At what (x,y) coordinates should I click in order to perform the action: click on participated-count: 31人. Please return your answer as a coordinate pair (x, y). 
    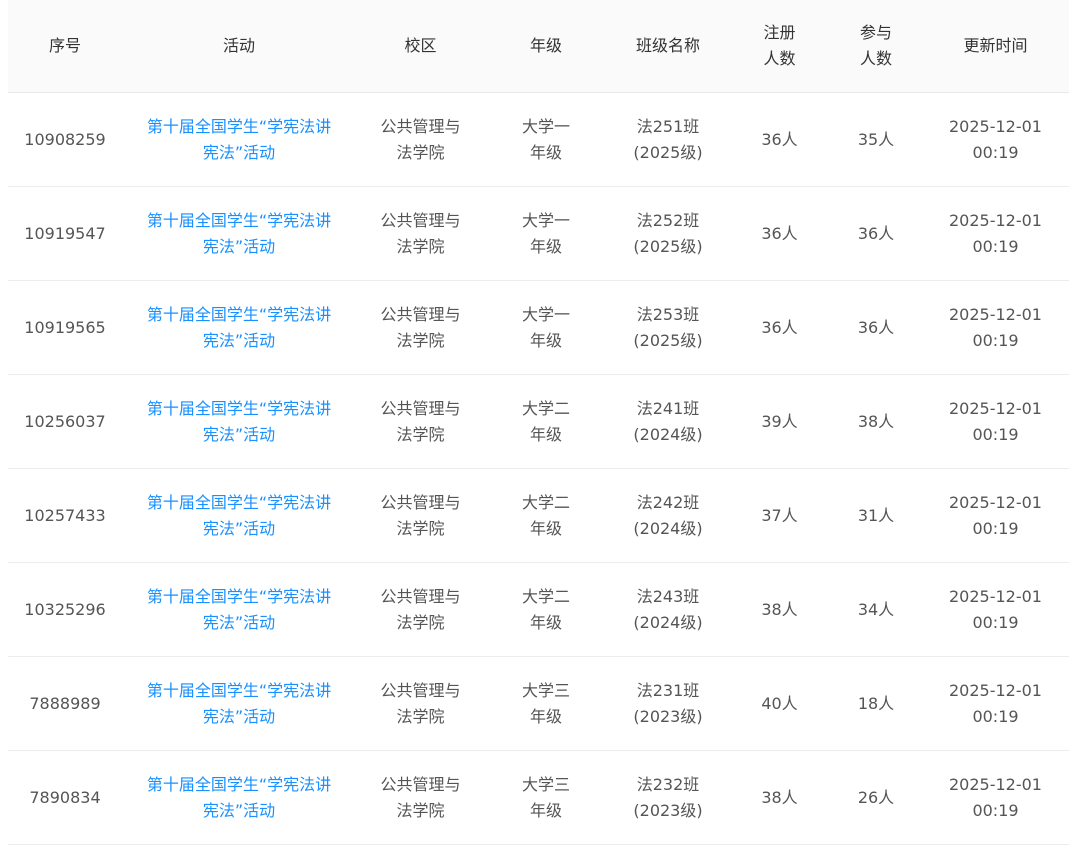
    Looking at the image, I should click on (876, 515).